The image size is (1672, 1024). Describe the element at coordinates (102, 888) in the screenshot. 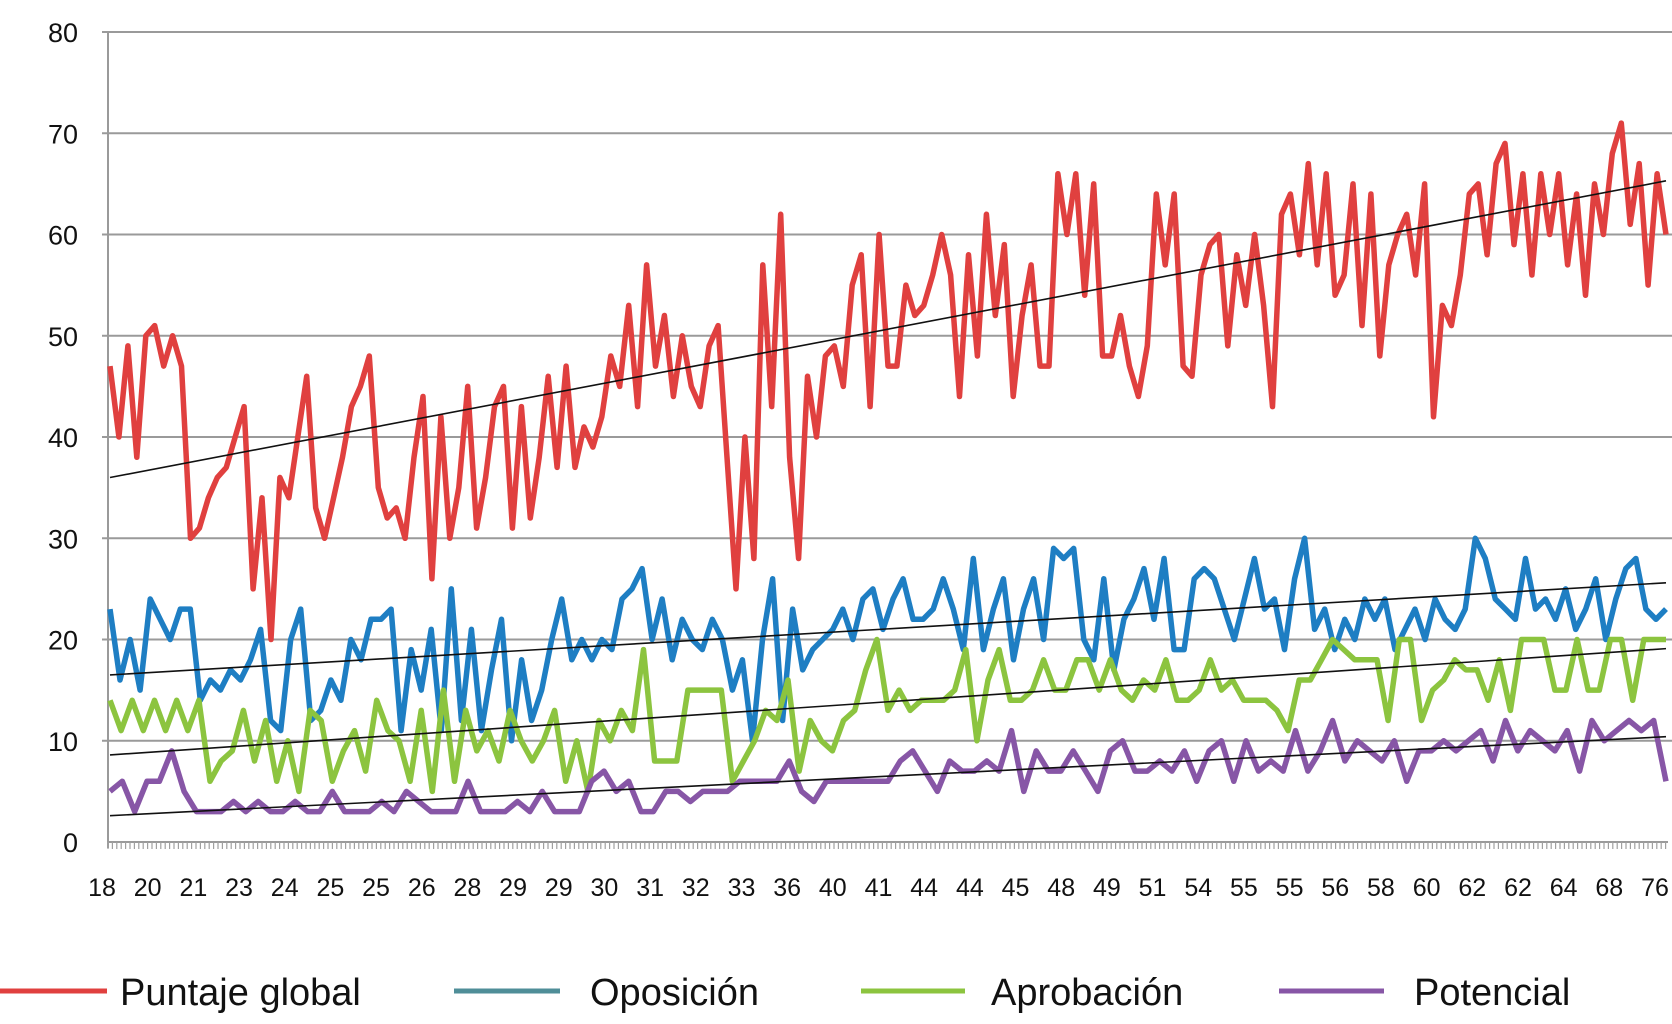

I see `x-tick-label: 18` at that location.